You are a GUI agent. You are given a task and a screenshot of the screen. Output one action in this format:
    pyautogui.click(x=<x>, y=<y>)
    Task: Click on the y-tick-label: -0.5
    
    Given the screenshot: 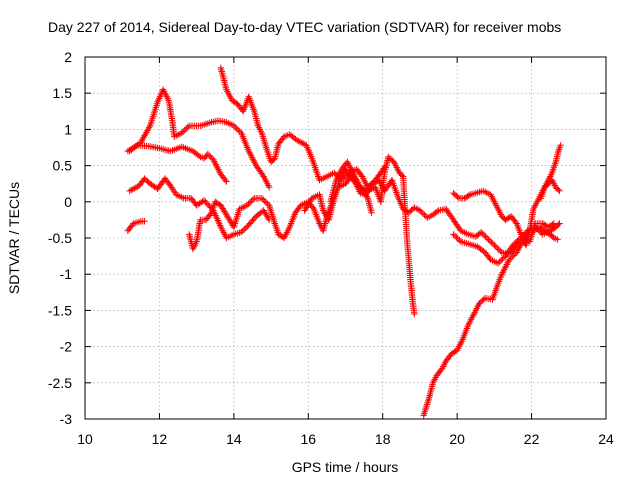 What is the action you would take?
    pyautogui.click(x=60, y=238)
    